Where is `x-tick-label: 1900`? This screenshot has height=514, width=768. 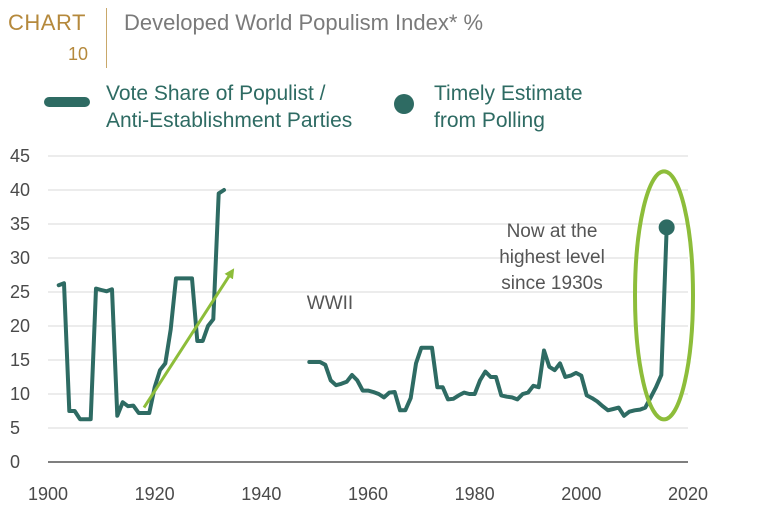 x-tick-label: 1900 is located at coordinates (48, 494).